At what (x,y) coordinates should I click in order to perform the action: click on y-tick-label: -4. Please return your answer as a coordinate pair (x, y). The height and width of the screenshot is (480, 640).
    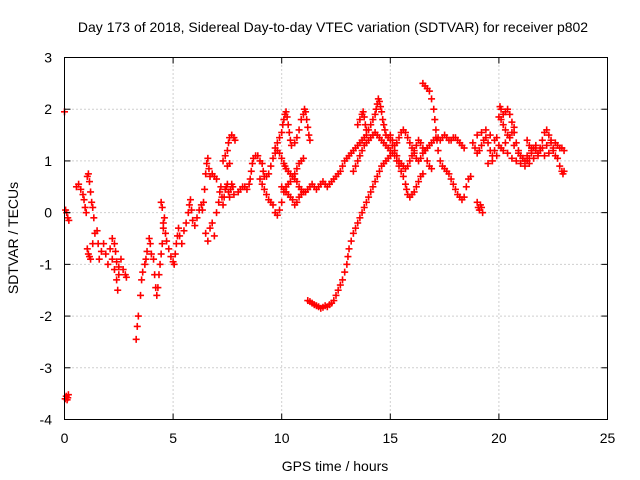
    Looking at the image, I should click on (46, 420).